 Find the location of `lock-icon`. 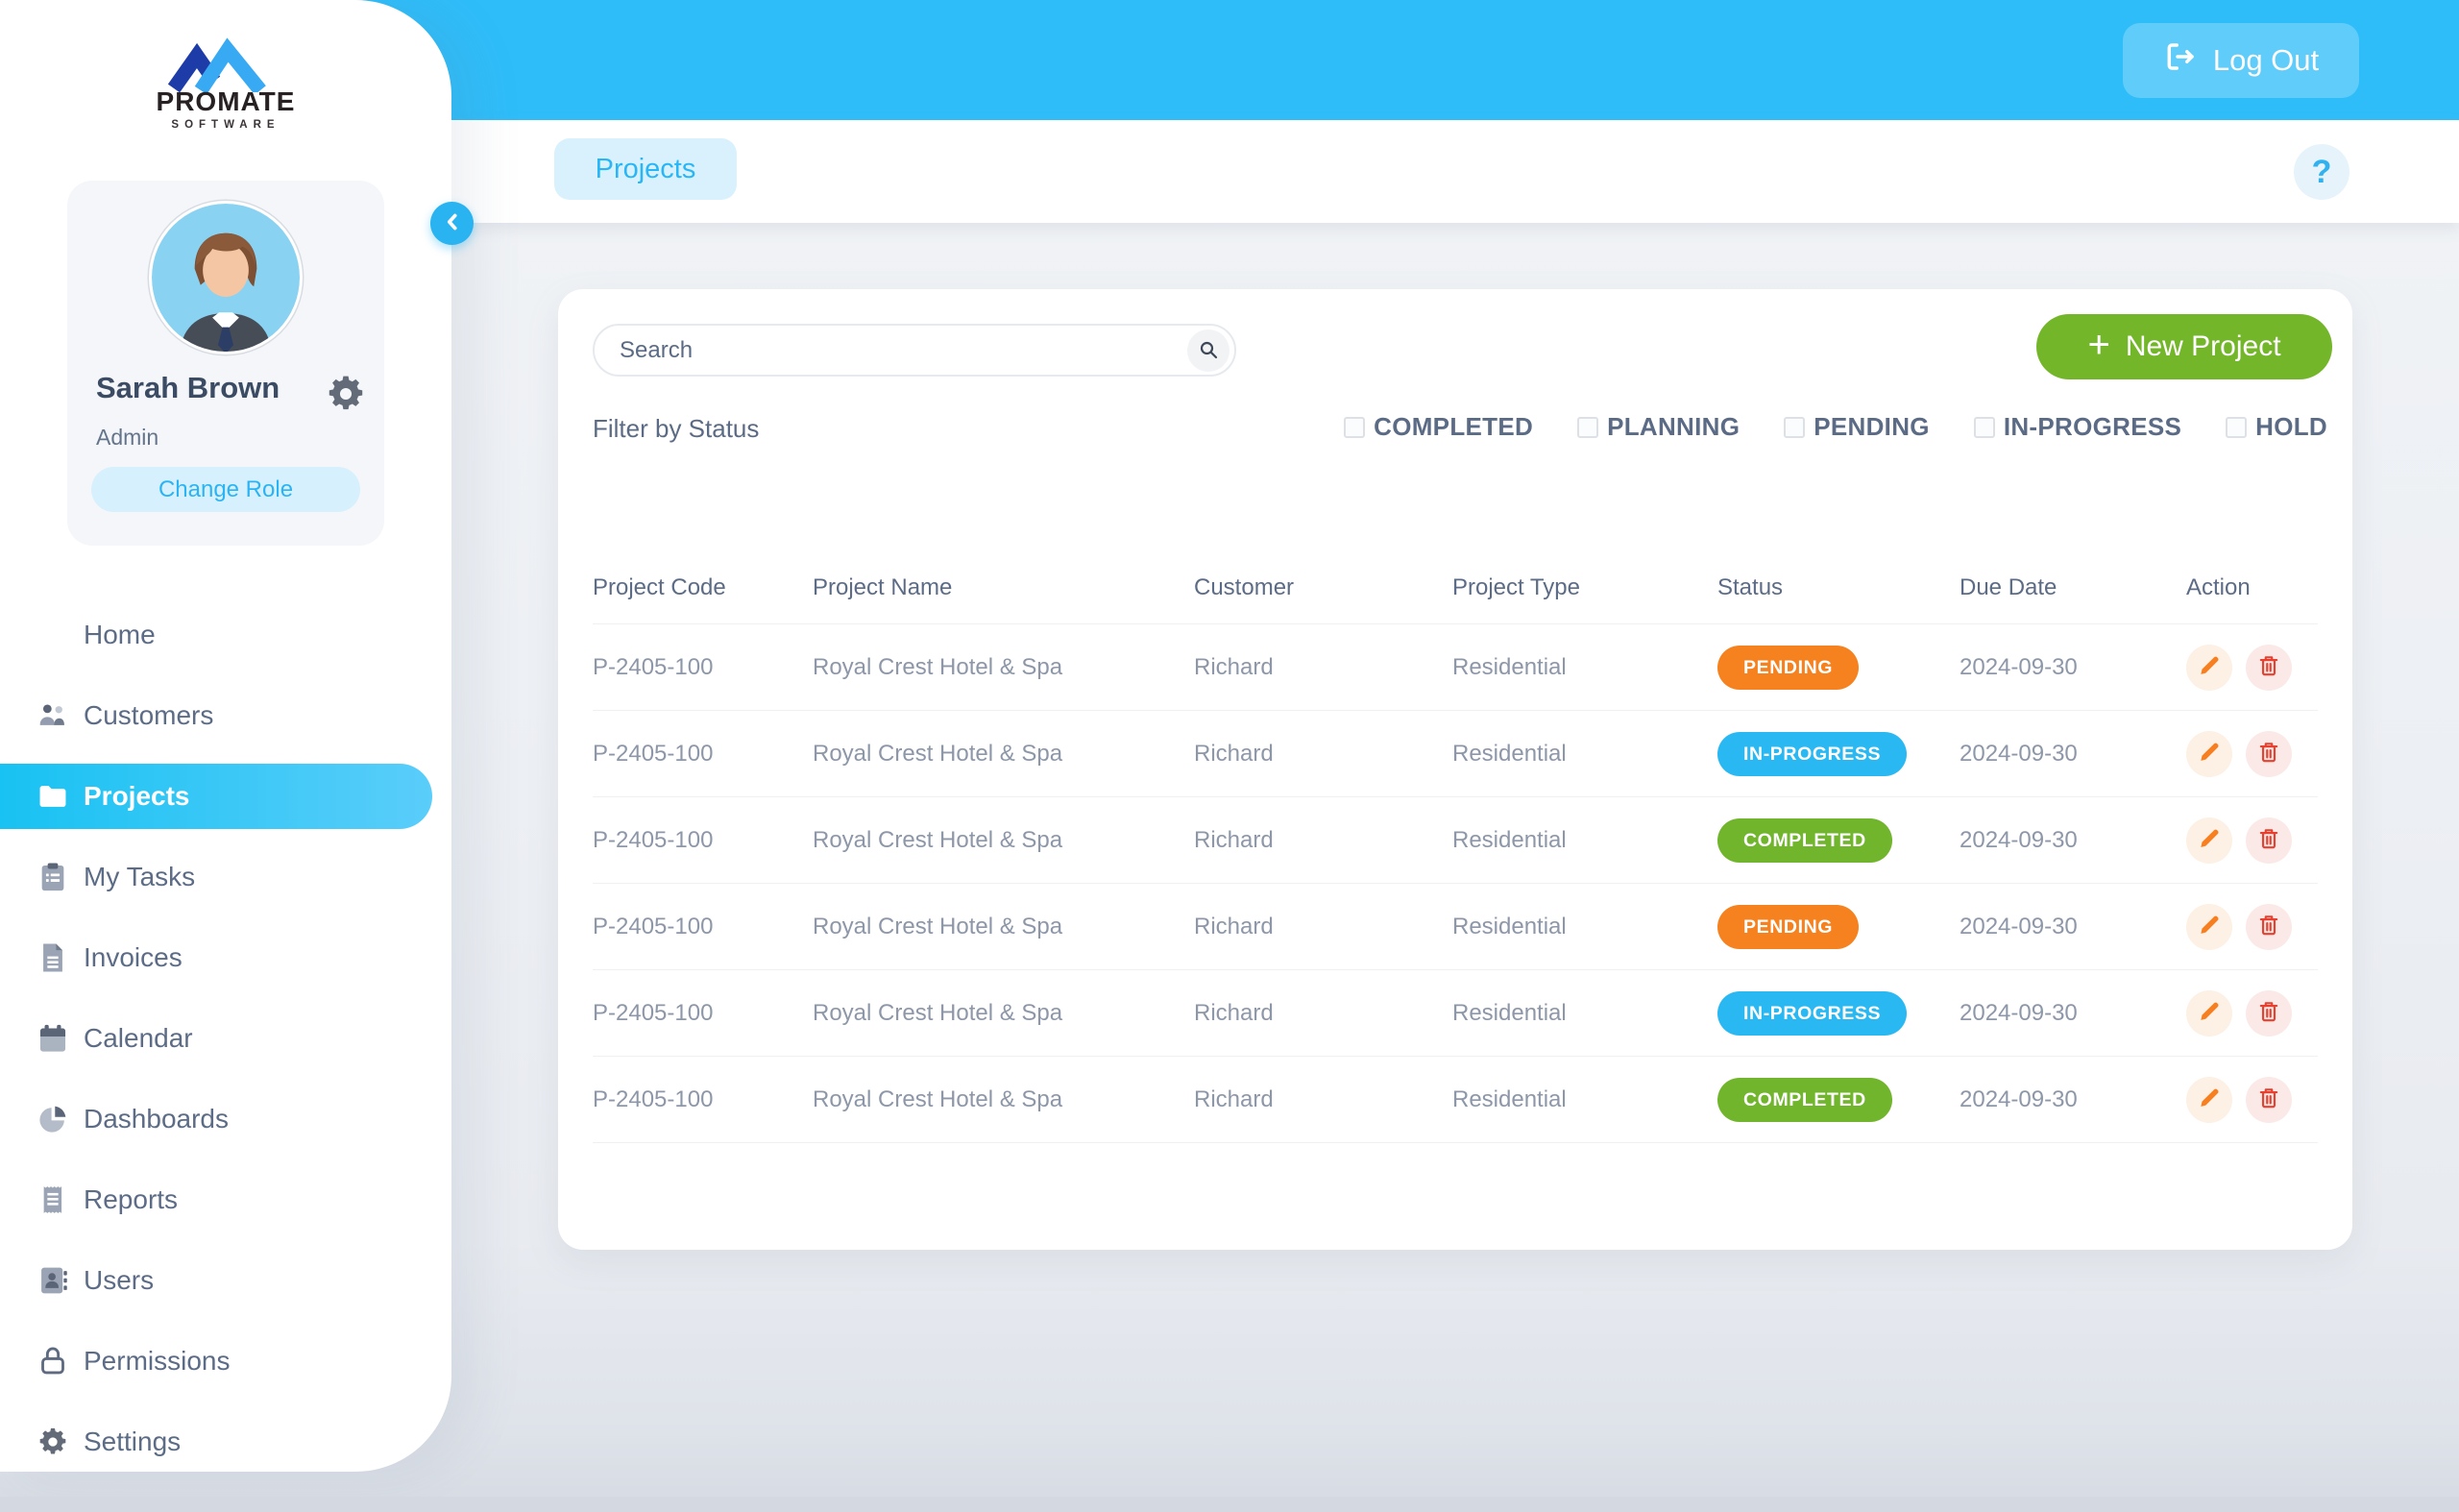

lock-icon is located at coordinates (55, 1361).